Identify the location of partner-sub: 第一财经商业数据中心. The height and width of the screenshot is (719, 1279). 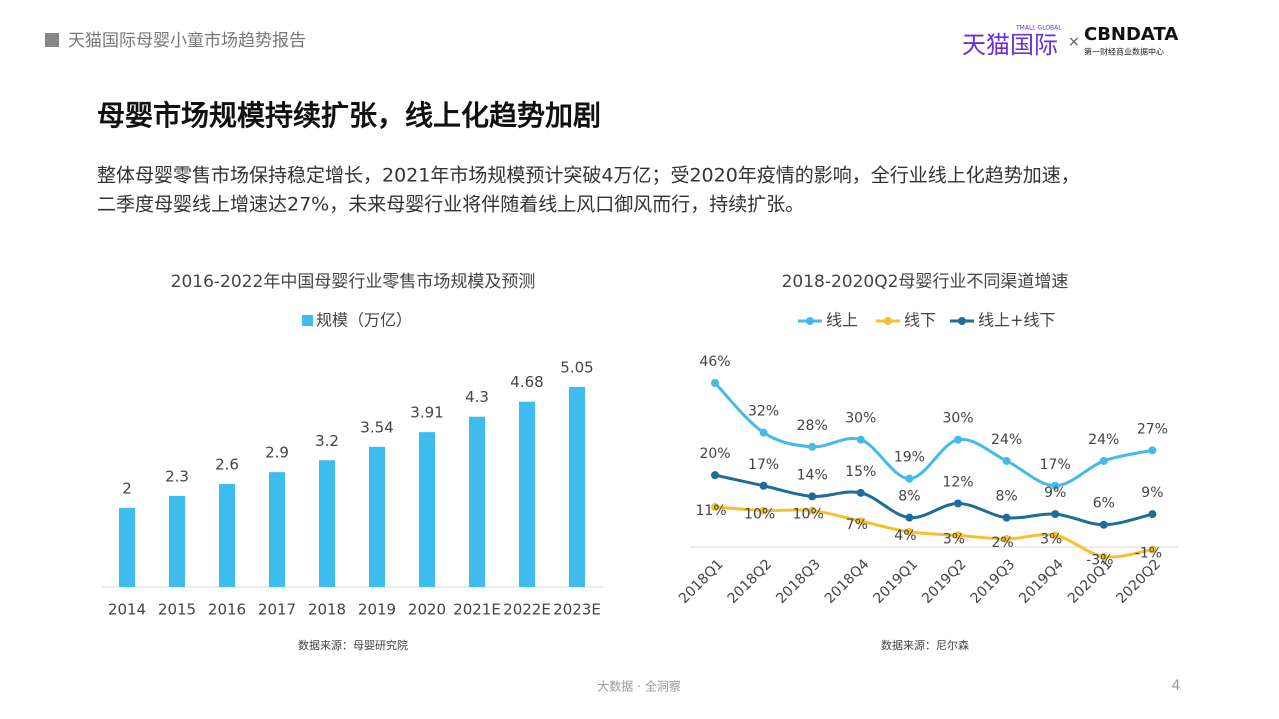
(1124, 52).